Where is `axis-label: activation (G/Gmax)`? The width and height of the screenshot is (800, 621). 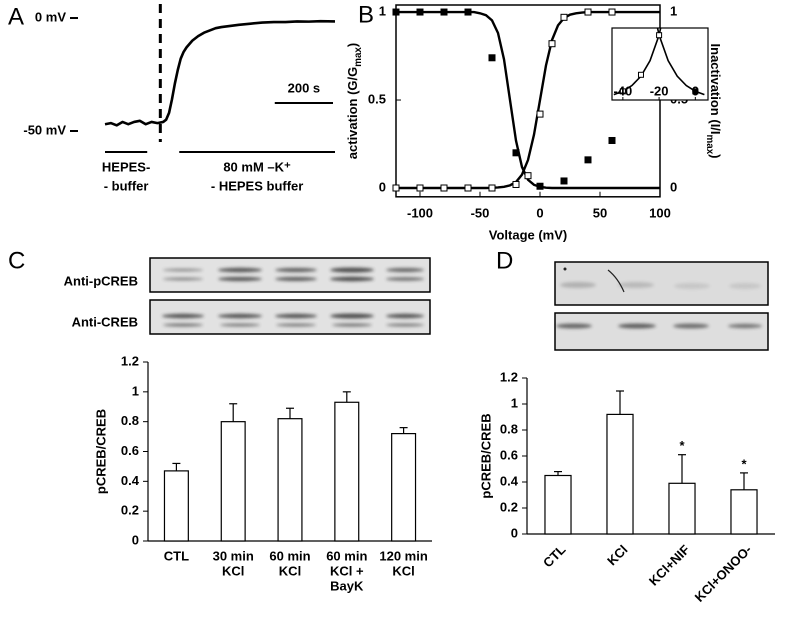
axis-label: activation (G/Gmax) is located at coordinates (354, 101).